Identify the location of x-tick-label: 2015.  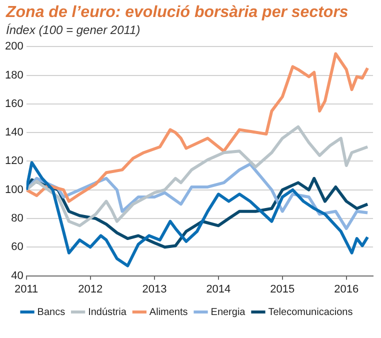
(282, 289).